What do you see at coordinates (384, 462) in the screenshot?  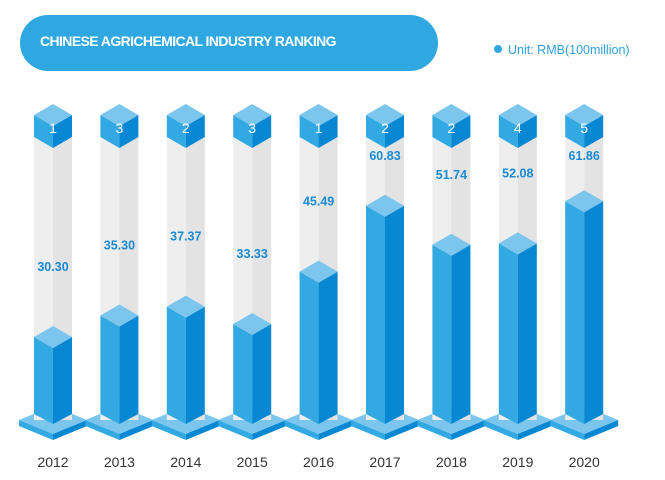 I see `x-tick-label: 2017` at bounding box center [384, 462].